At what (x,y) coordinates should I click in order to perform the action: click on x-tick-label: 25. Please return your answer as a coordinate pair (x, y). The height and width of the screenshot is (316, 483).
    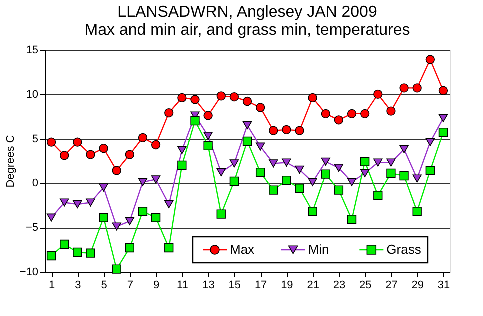
    Looking at the image, I should click on (365, 286).